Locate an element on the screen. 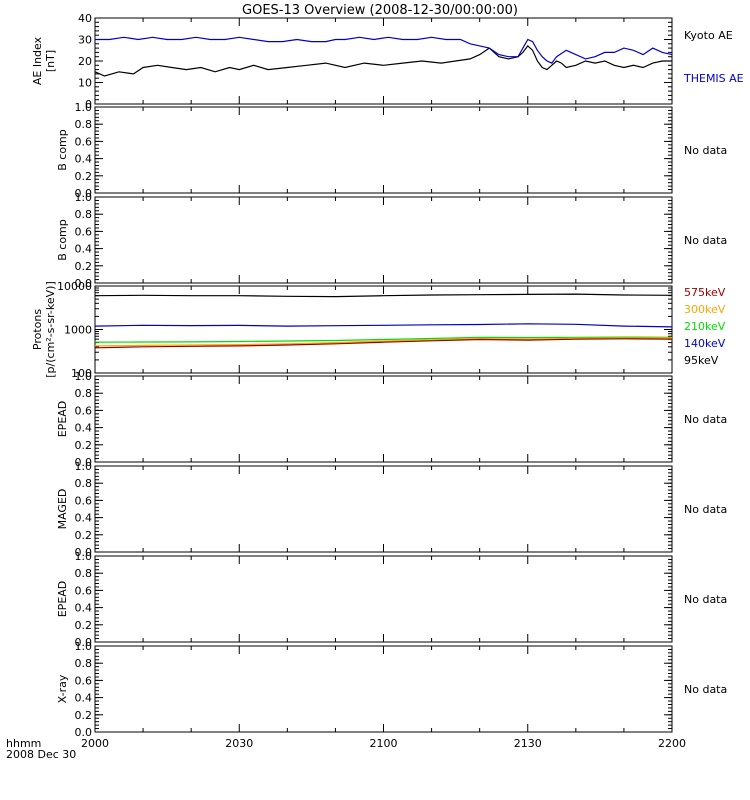 The height and width of the screenshot is (800, 750). legend-kyoto-ae: Kyoto AE is located at coordinates (708, 35).